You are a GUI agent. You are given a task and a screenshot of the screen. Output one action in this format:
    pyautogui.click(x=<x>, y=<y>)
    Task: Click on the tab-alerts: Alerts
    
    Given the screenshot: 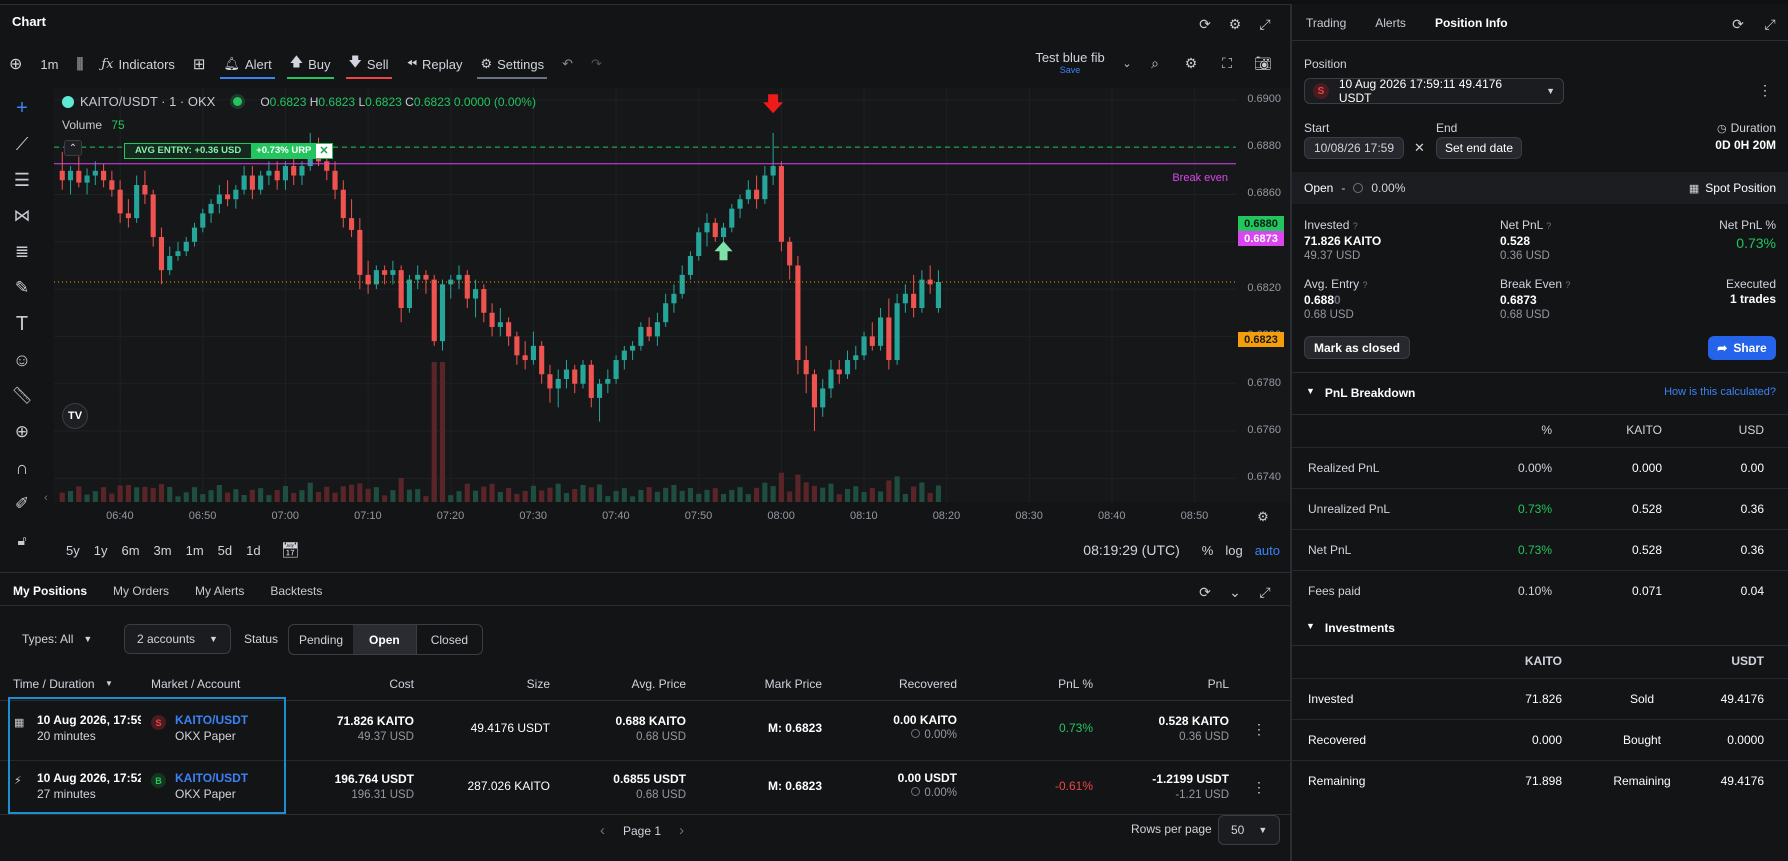 What is the action you would take?
    pyautogui.click(x=1390, y=23)
    